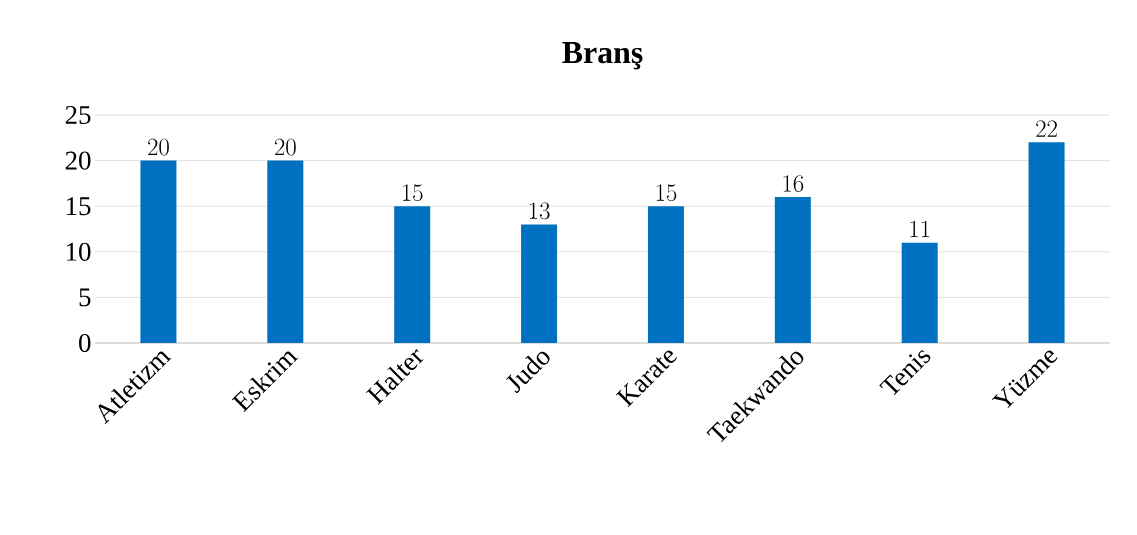  What do you see at coordinates (539, 211) in the screenshot?
I see `data-label: 13` at bounding box center [539, 211].